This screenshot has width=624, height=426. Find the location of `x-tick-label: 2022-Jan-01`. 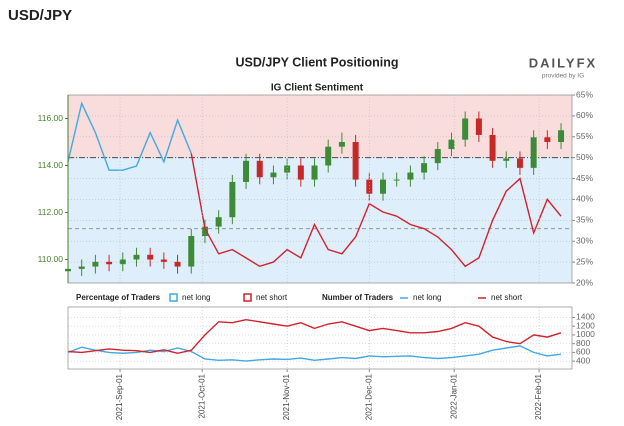

x-tick-label: 2022-Jan-01 is located at coordinates (453, 395).